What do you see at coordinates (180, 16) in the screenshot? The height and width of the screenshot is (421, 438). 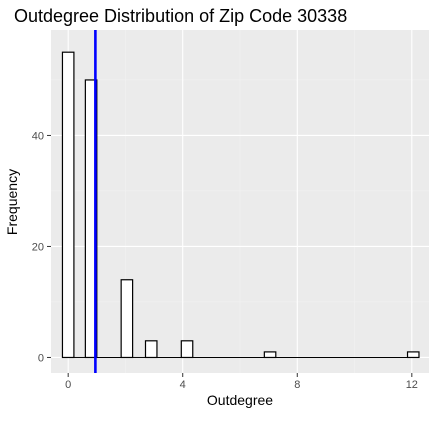 I see `chart-title: Outdegree Distribution of Zip Code 30338` at bounding box center [180, 16].